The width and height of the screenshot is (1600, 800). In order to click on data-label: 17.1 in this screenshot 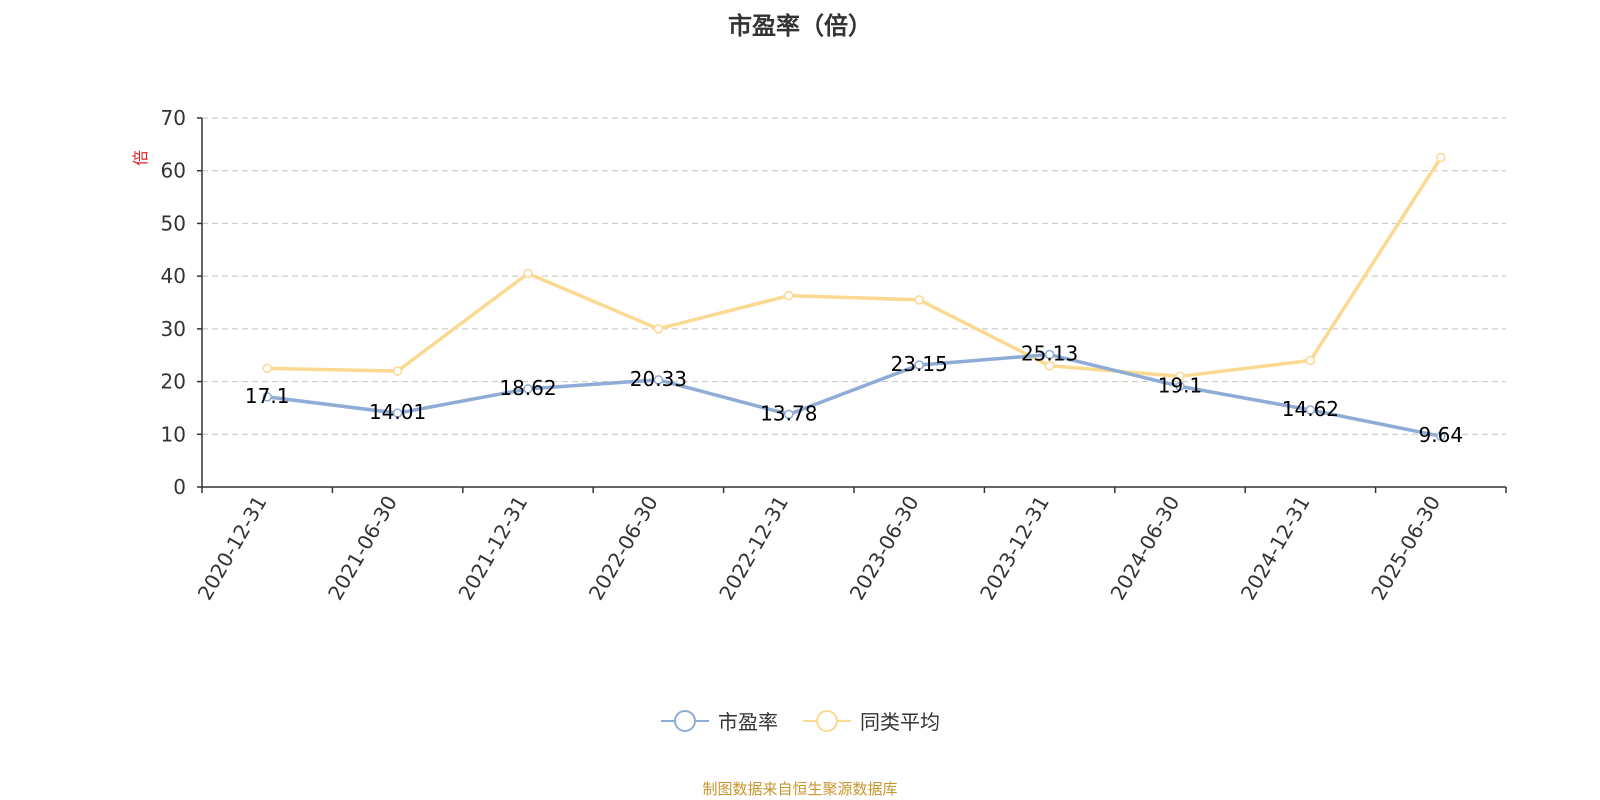, I will do `click(267, 396)`.